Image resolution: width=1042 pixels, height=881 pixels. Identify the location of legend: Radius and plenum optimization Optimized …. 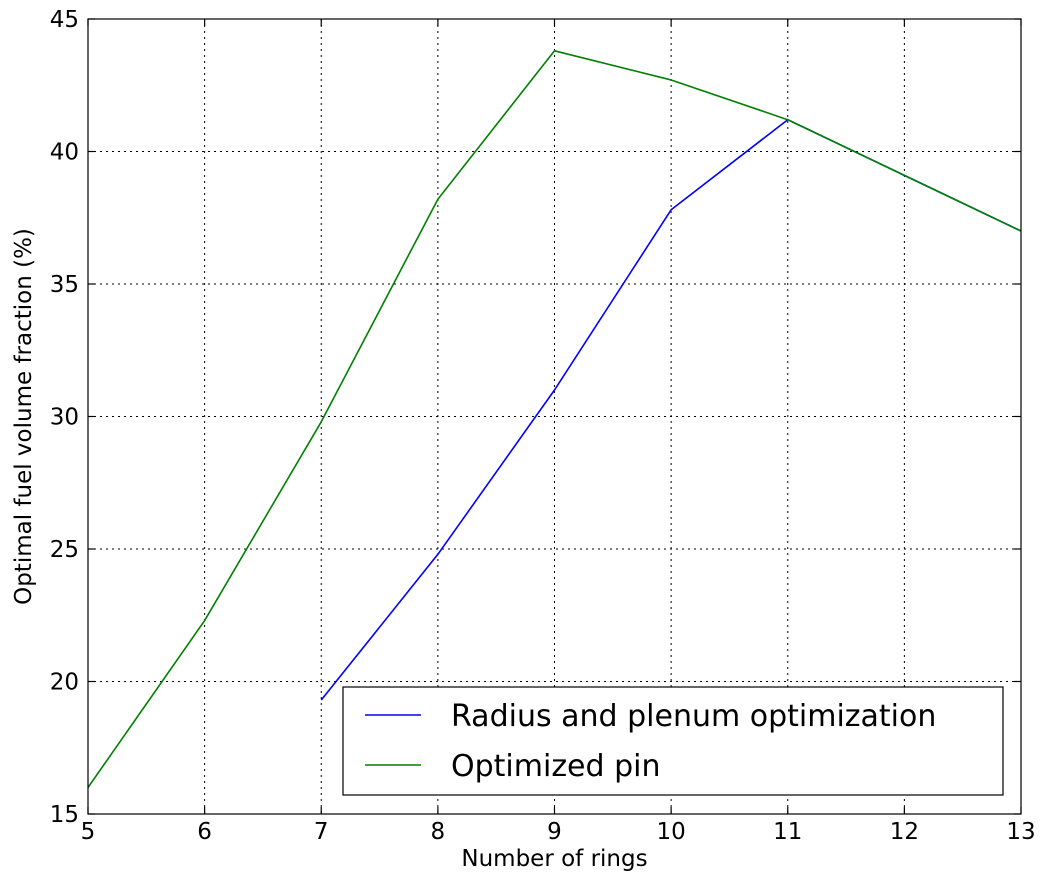
(673, 741).